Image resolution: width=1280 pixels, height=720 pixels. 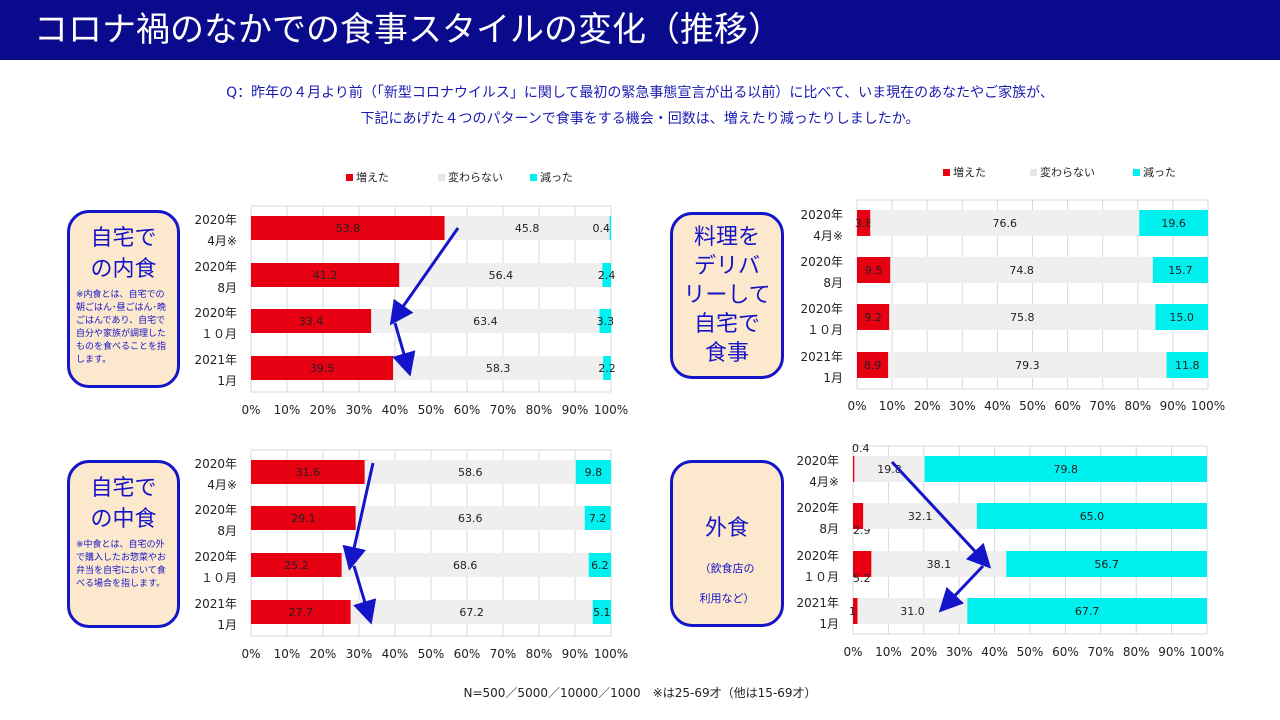 I want to click on data-label: 27.7, so click(x=301, y=612).